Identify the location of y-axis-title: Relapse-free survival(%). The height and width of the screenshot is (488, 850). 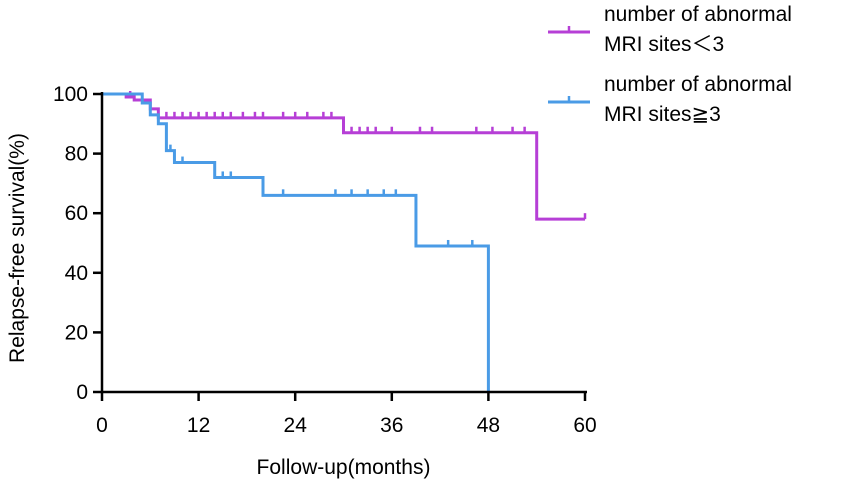
(17, 248).